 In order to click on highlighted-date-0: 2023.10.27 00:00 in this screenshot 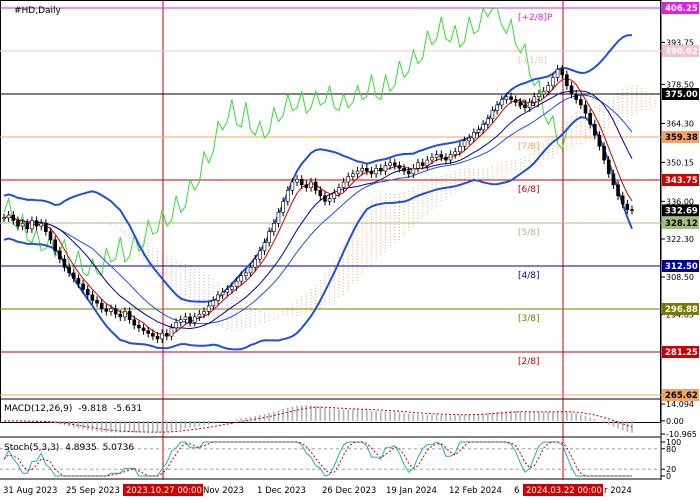, I will do `click(163, 490)`.